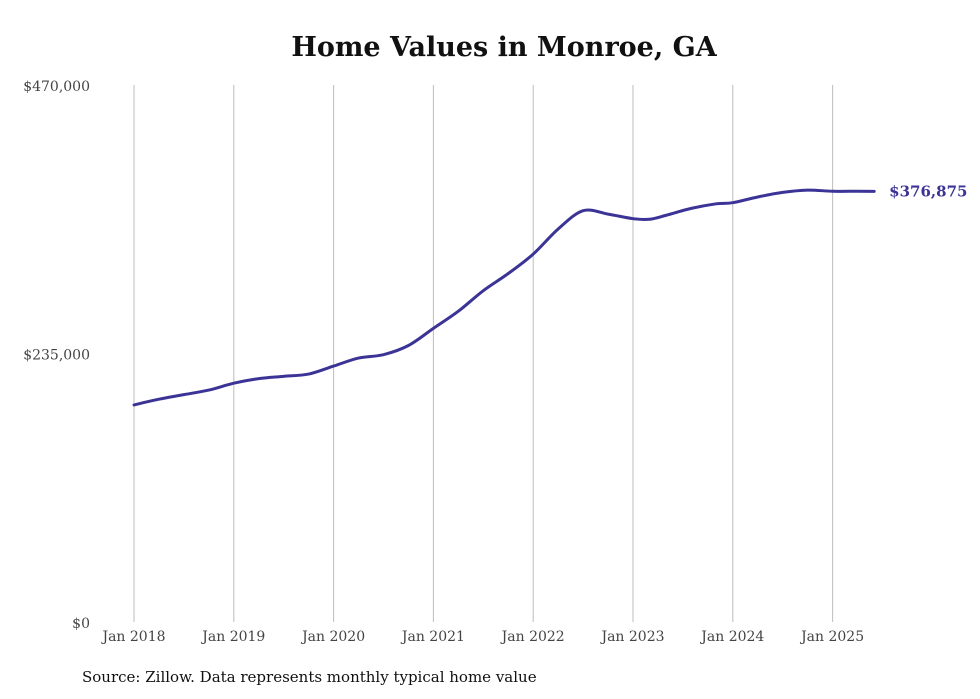 This screenshot has width=980, height=699. Describe the element at coordinates (56, 356) in the screenshot. I see `y-tick-label: $235,000` at that location.